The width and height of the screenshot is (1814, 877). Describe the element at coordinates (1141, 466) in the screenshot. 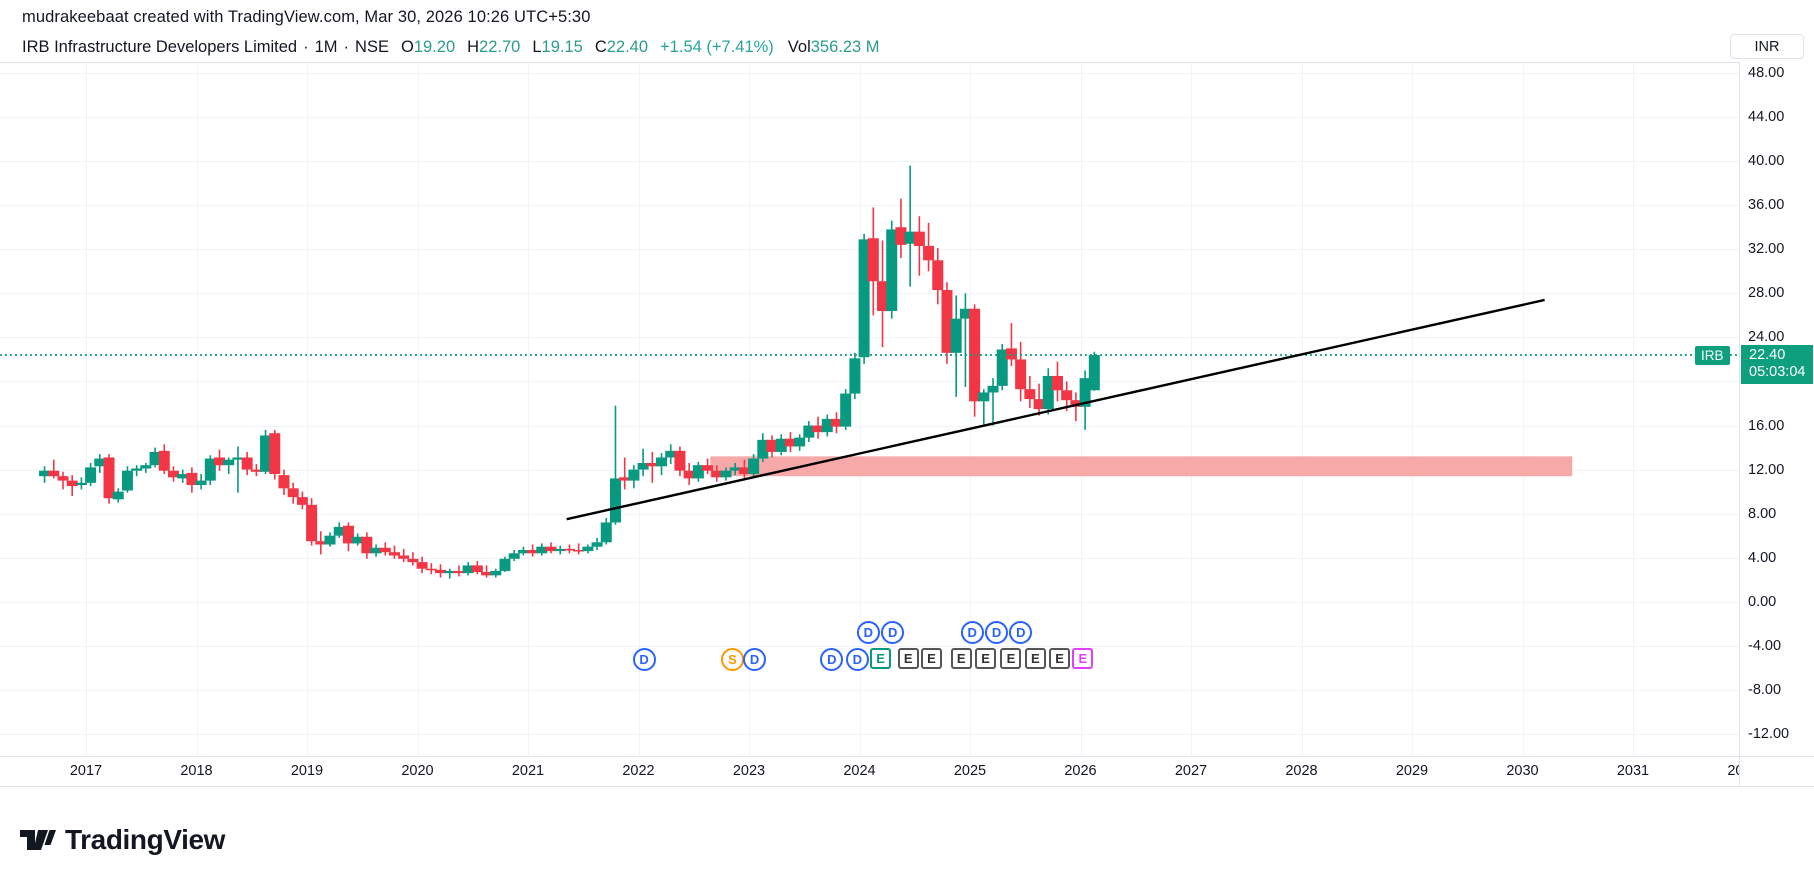

I see `support-zone` at that location.